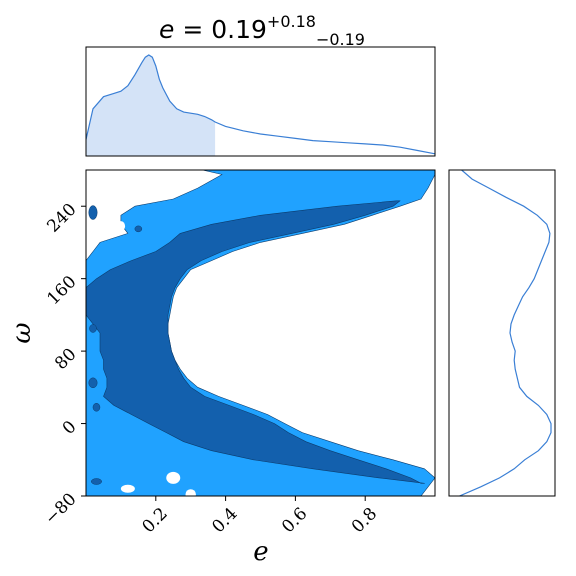 This screenshot has height=576, width=576. I want to click on y-tick-label: 240, so click(61, 218).